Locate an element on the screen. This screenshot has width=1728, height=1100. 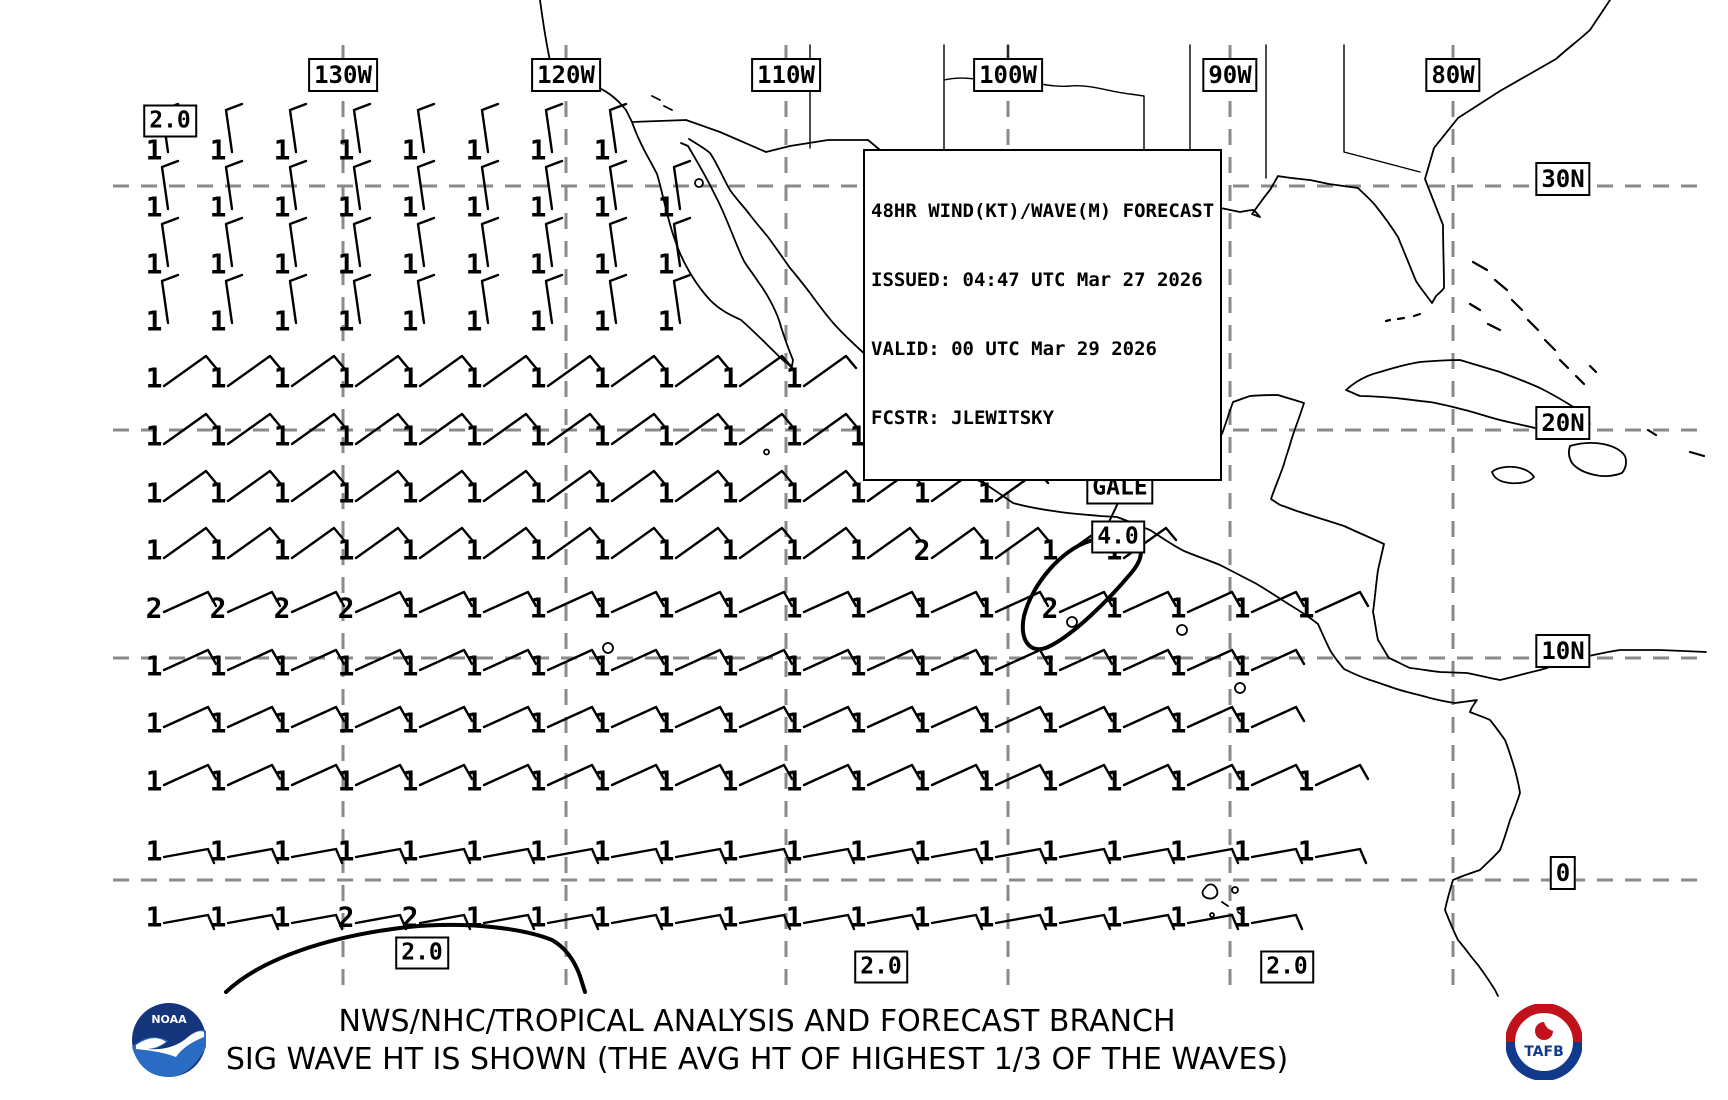
wave-contour-2m is located at coordinates (405, 958).